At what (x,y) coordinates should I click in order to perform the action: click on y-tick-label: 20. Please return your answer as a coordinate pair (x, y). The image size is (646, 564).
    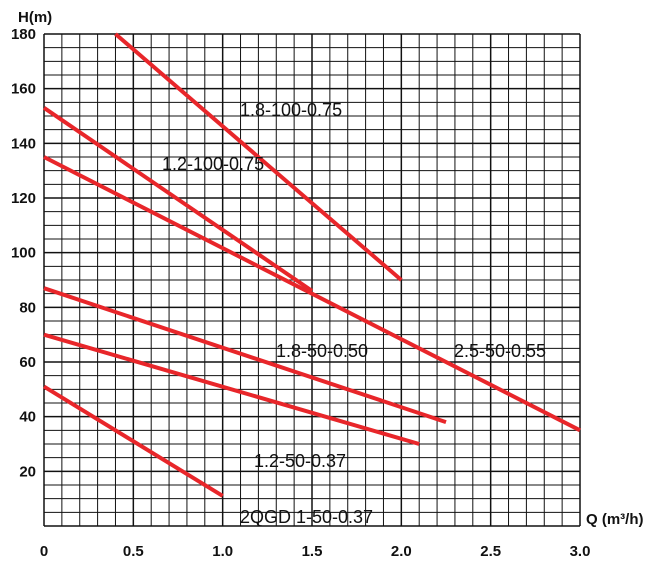
    Looking at the image, I should click on (27, 471).